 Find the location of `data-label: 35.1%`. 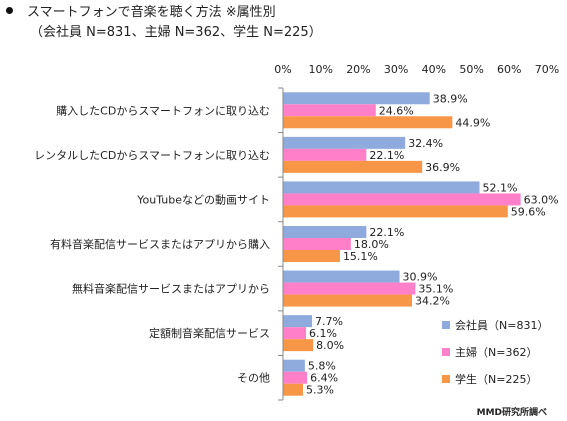

data-label: 35.1% is located at coordinates (435, 289).